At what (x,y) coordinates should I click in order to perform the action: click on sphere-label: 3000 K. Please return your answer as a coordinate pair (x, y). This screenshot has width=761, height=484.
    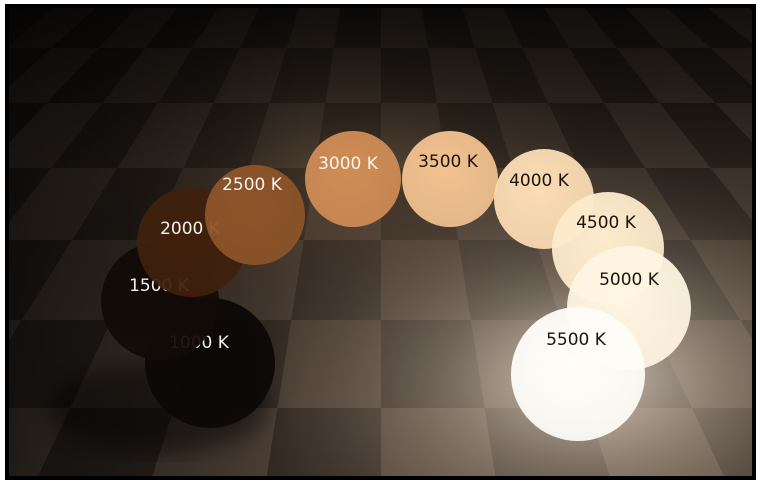
    Looking at the image, I should click on (348, 164).